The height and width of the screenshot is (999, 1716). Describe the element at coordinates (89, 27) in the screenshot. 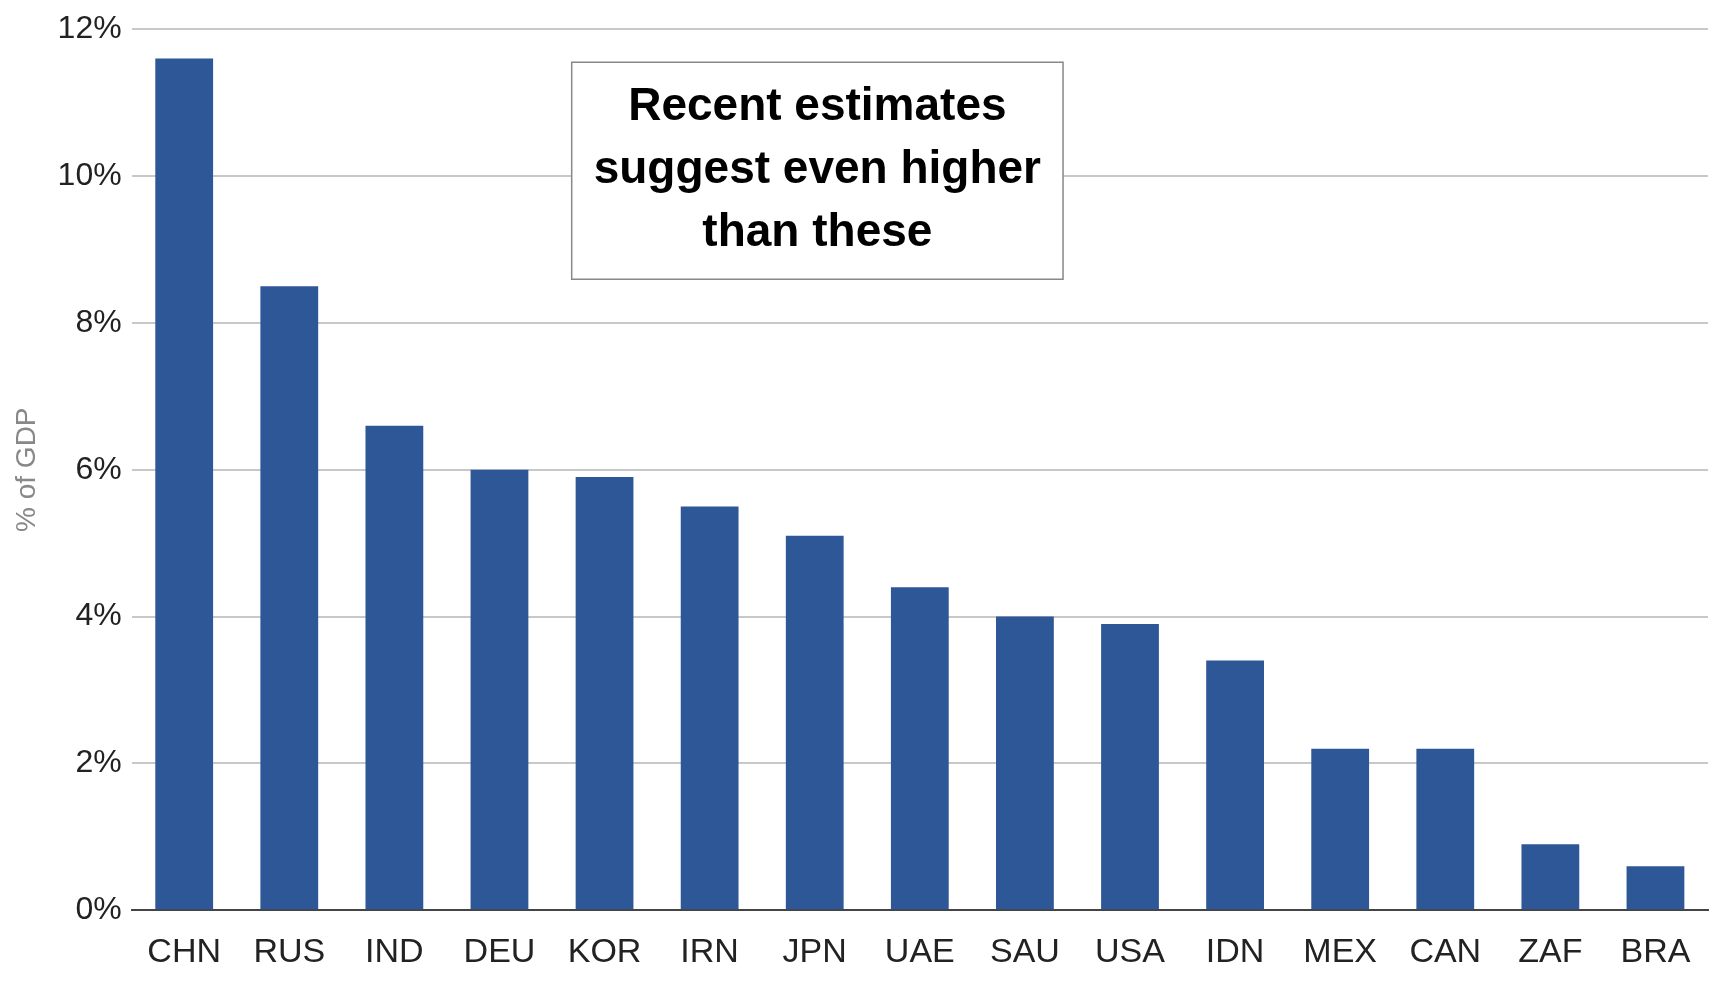

I see `y-tick-label: 12%` at that location.